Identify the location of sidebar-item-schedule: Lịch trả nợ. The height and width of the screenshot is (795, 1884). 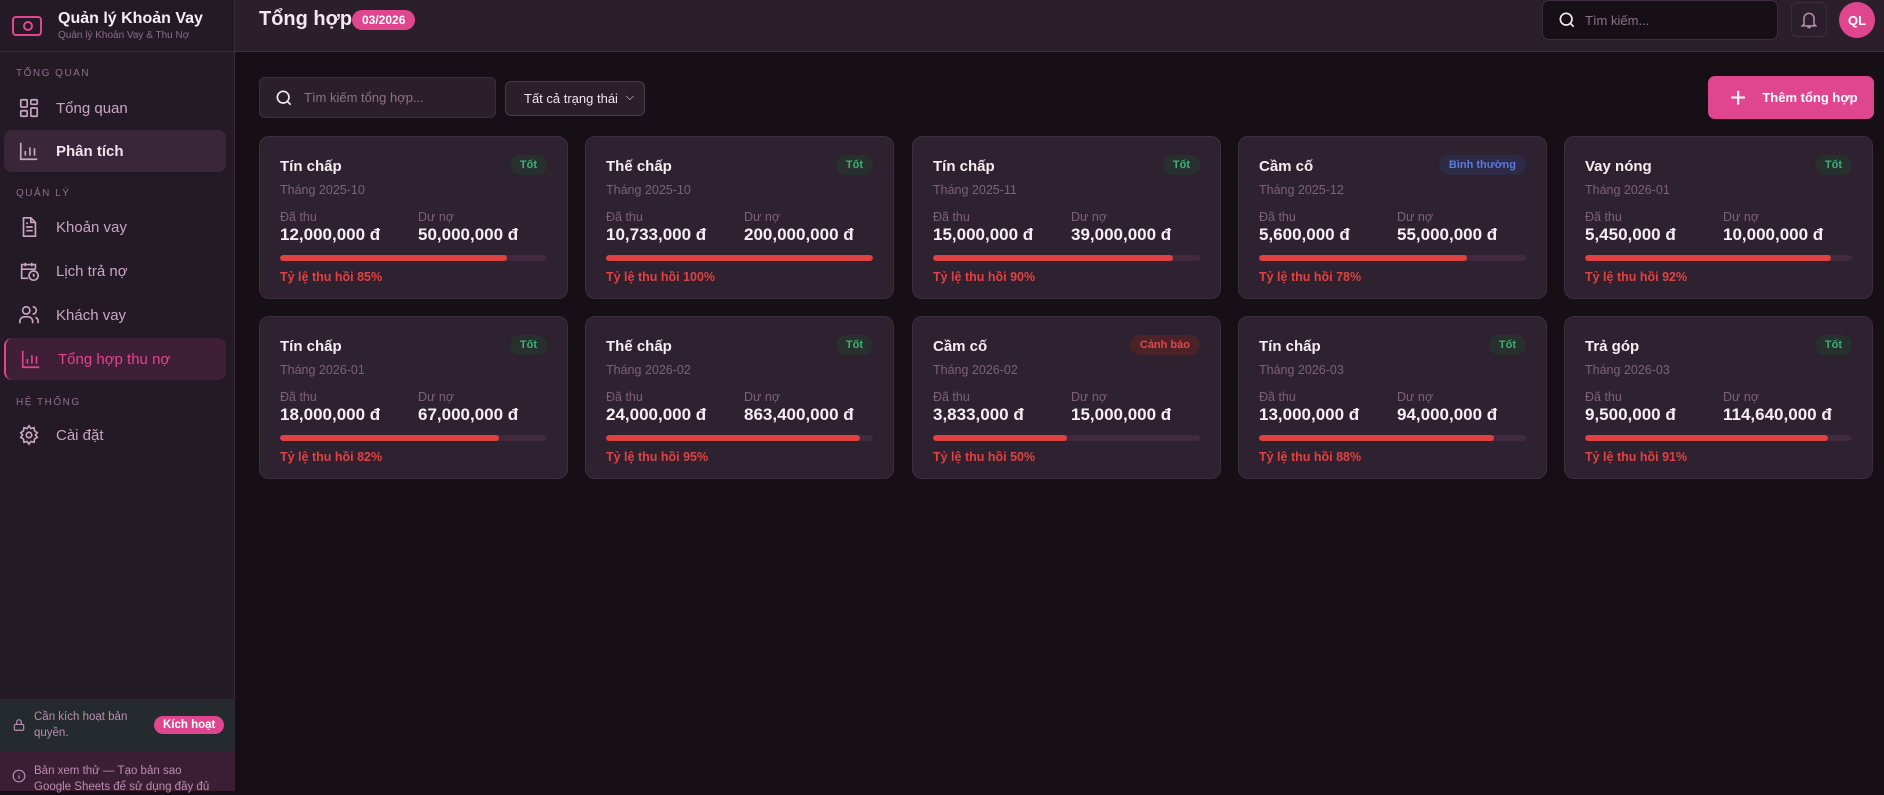
(115, 271).